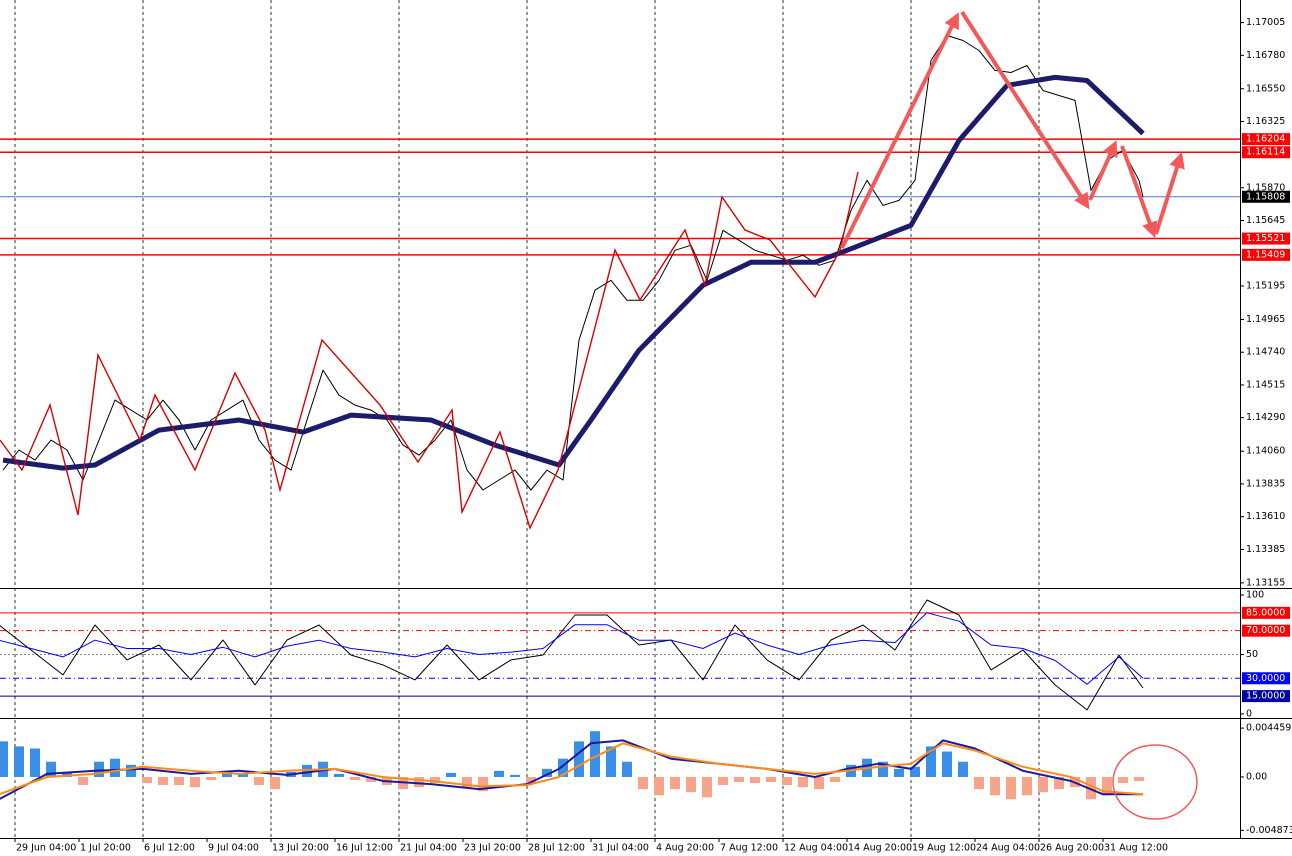 The height and width of the screenshot is (856, 1292). Describe the element at coordinates (1008, 848) in the screenshot. I see `x-tick-label: 24 Aug 04:00` at that location.